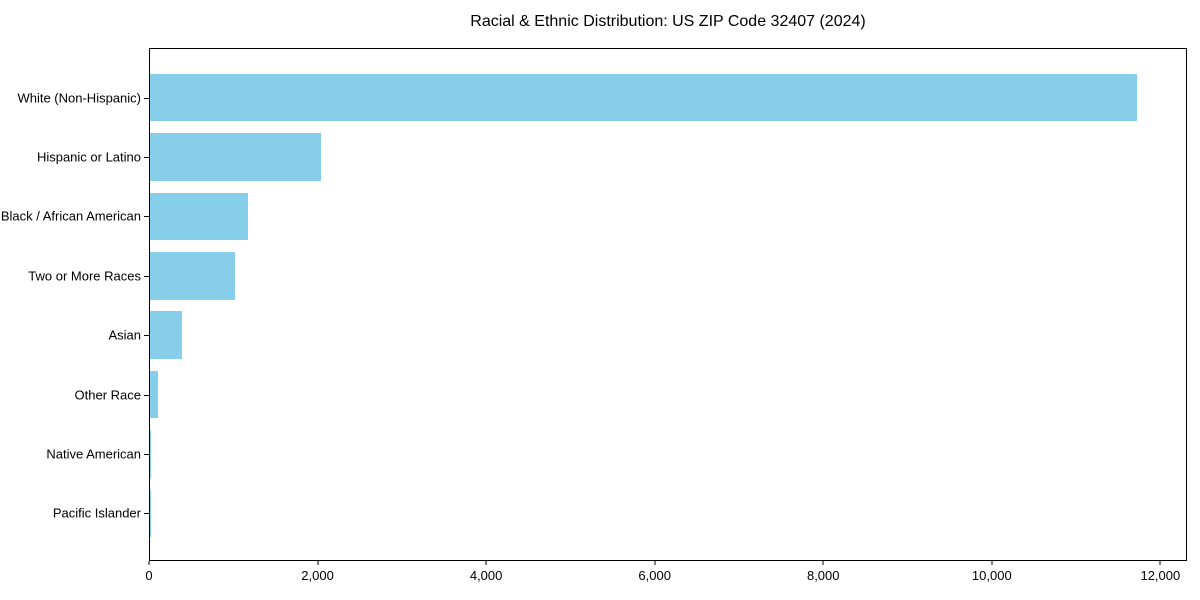 This screenshot has height=600, width=1200. I want to click on x-tick-label: 12,000, so click(1160, 575).